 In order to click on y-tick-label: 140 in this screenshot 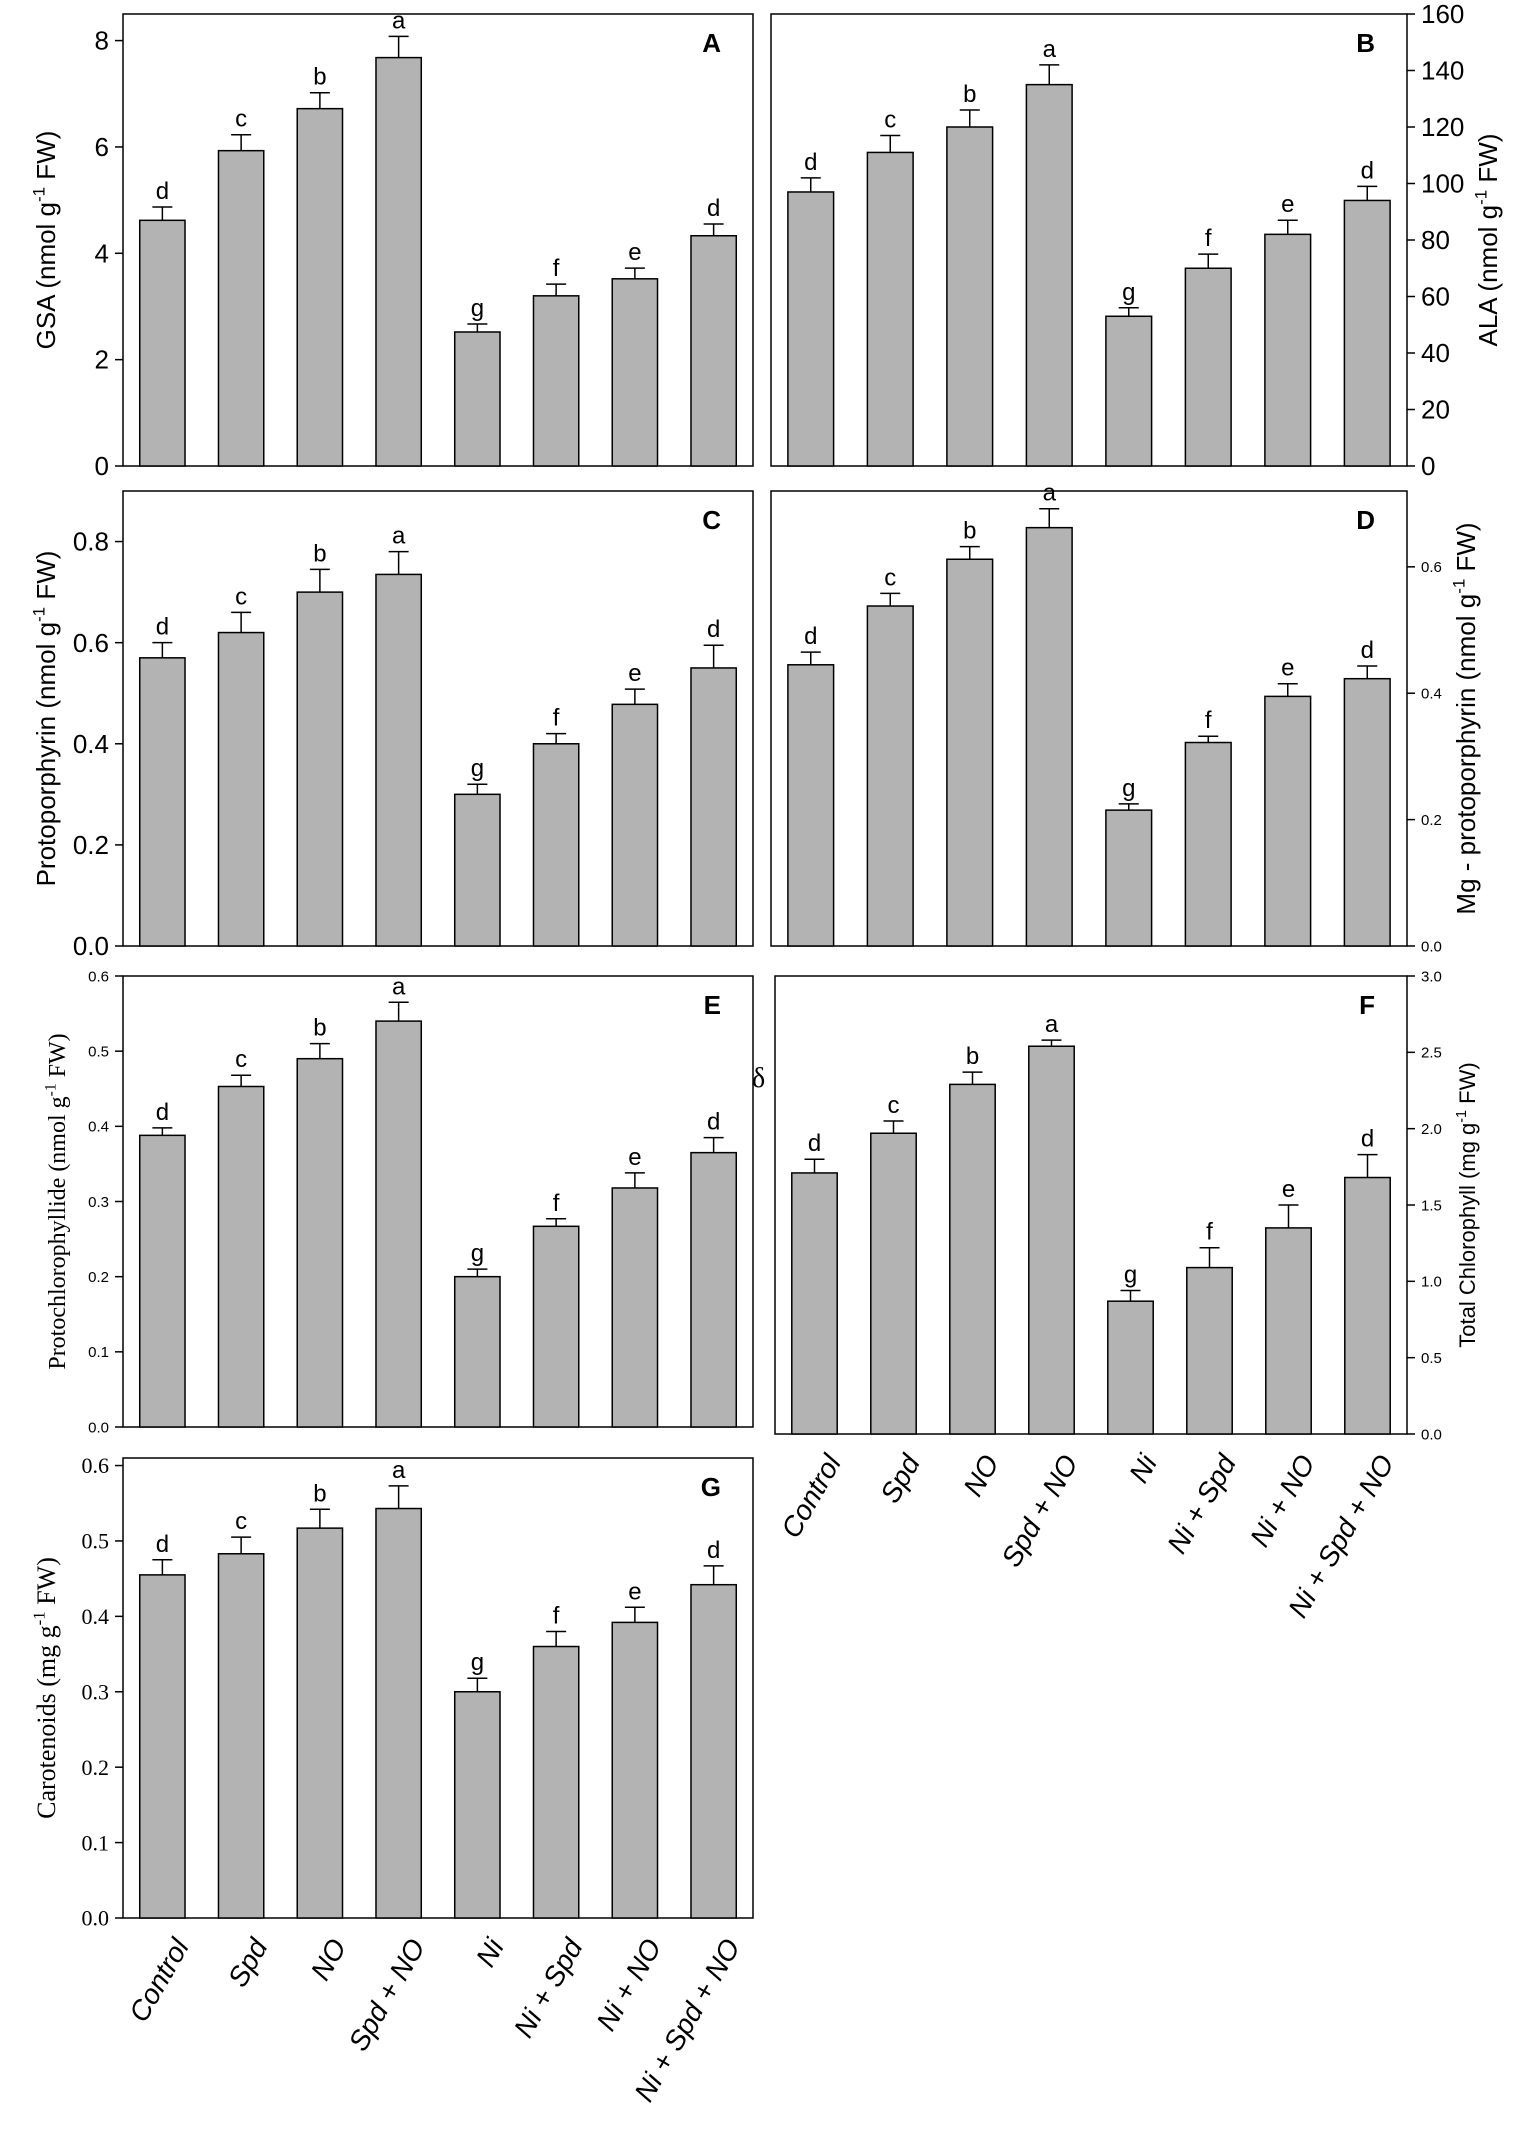, I will do `click(1442, 71)`.